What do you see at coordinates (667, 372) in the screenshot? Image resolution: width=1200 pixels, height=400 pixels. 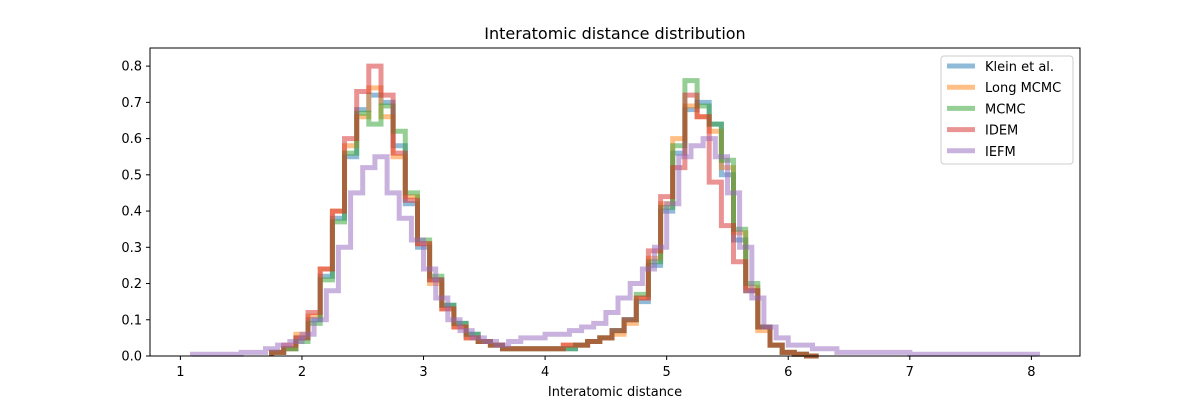 I see `x-tick-label: 5` at bounding box center [667, 372].